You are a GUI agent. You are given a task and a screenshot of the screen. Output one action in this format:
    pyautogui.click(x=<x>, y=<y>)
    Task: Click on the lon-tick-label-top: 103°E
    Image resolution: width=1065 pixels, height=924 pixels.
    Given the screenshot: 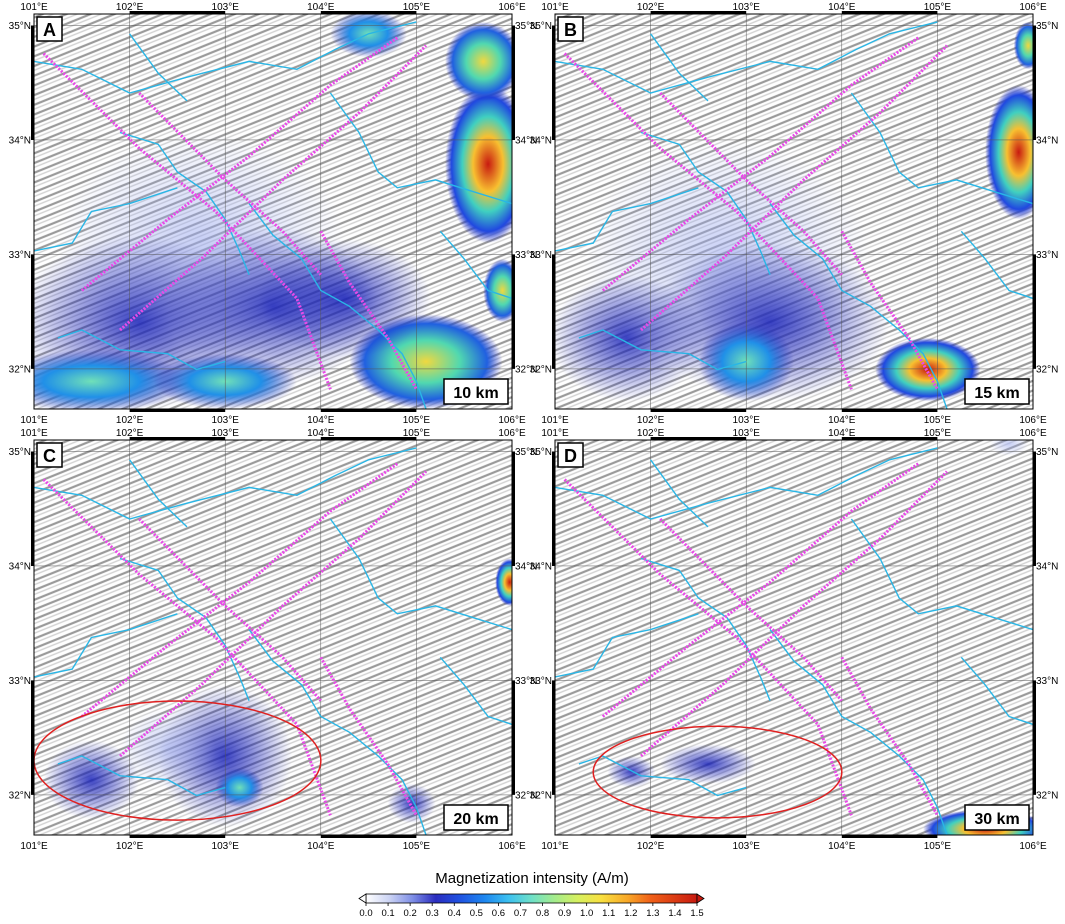 What is the action you would take?
    pyautogui.click(x=226, y=7)
    